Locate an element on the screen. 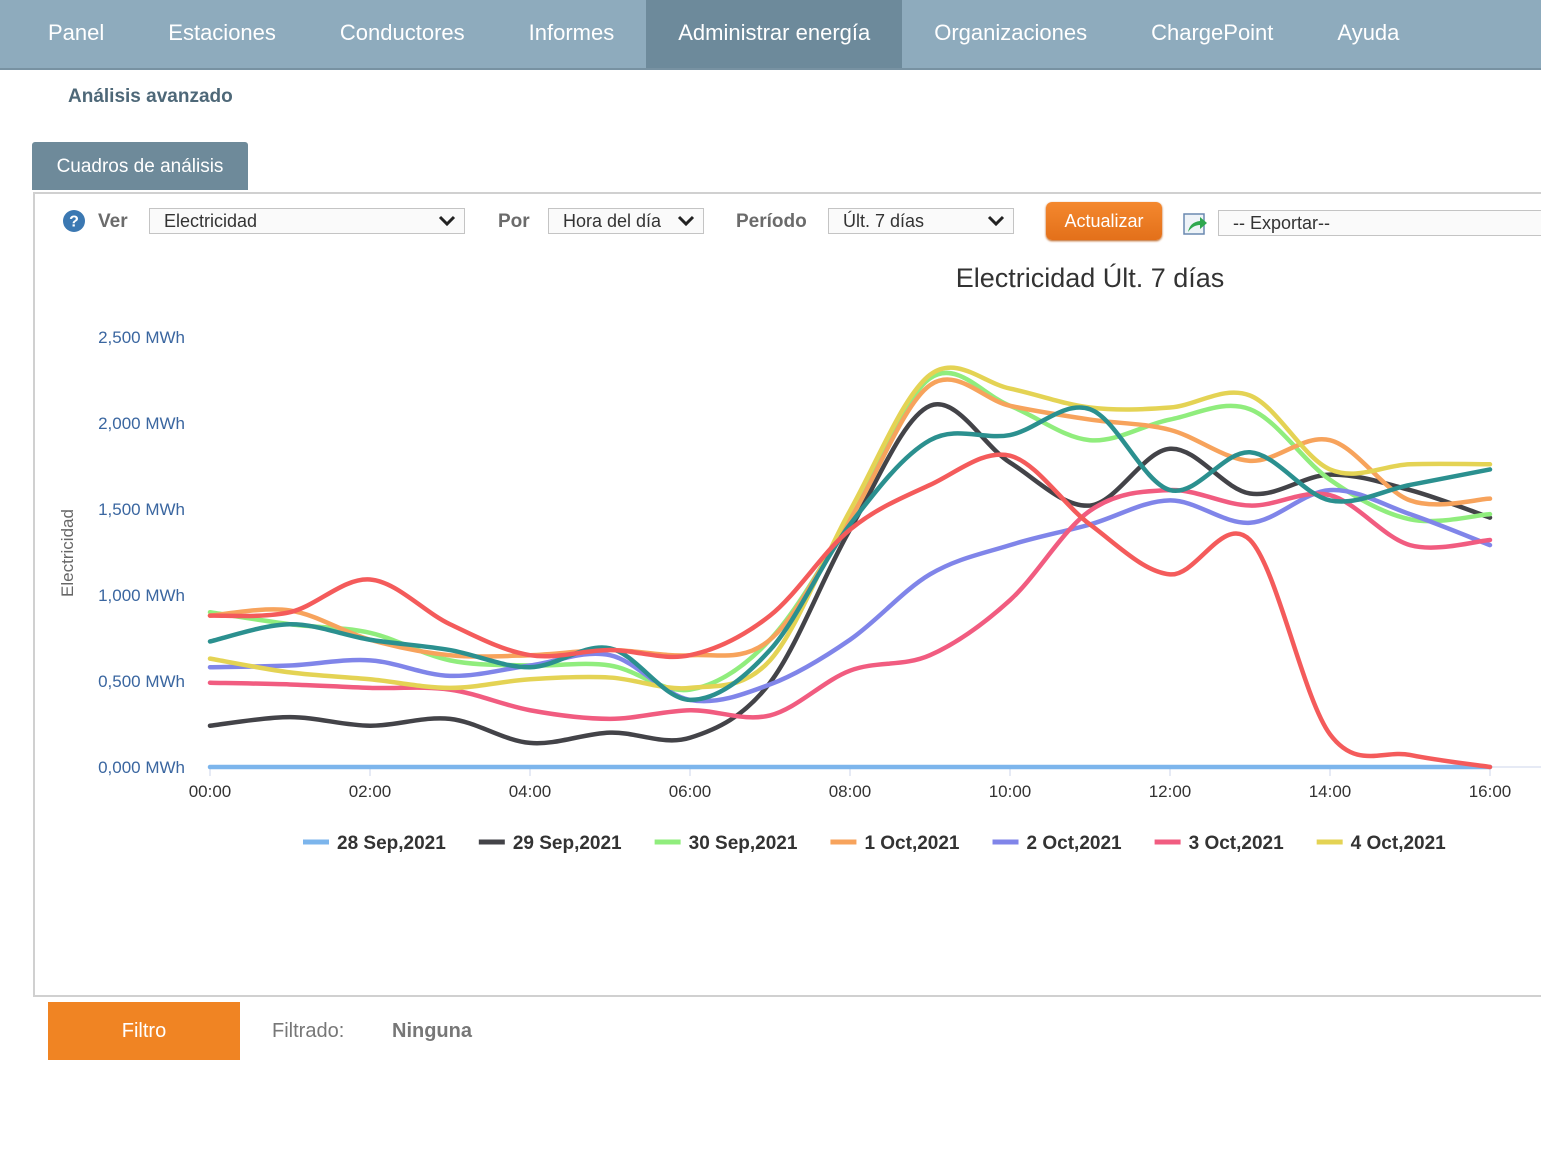 The height and width of the screenshot is (1158, 1541). x-tick-label: 04:00 is located at coordinates (530, 791).